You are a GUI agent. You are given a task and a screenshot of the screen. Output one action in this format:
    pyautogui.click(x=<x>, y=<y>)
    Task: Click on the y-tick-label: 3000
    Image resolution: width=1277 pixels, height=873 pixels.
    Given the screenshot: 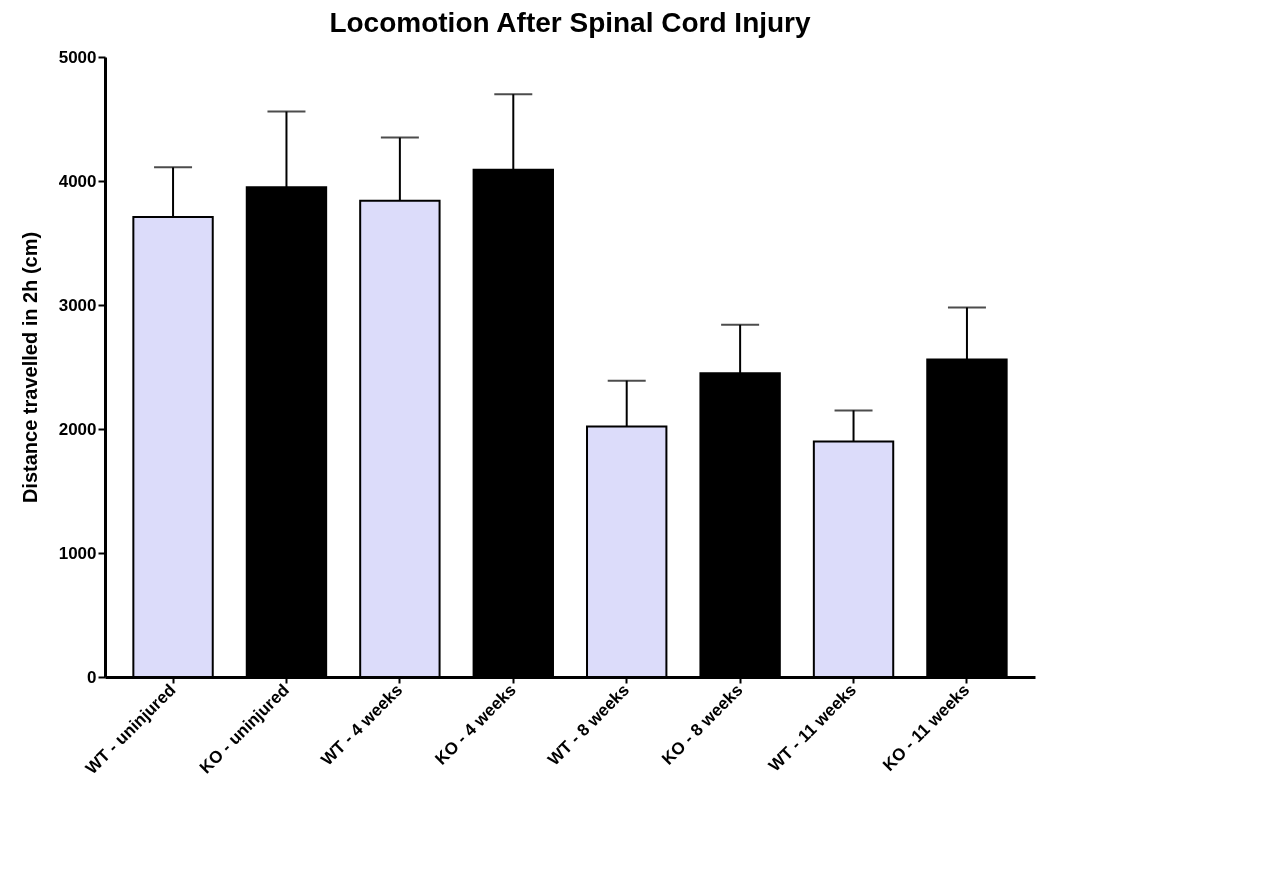 What is the action you would take?
    pyautogui.click(x=77, y=305)
    